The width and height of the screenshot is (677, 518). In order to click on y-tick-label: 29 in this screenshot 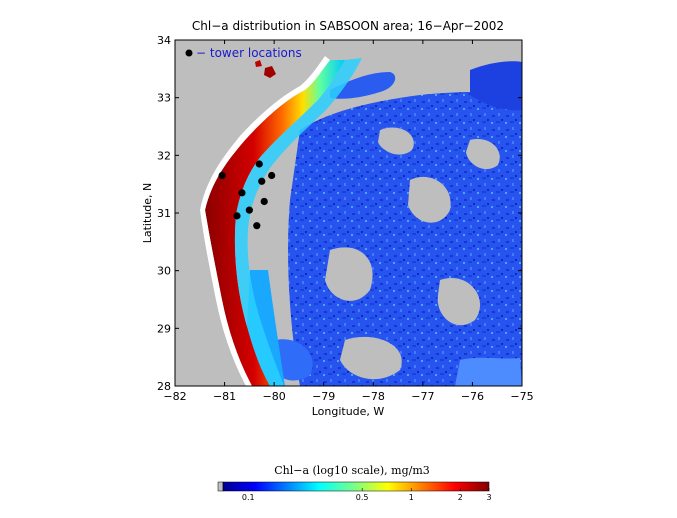, I will do `click(164, 328)`.